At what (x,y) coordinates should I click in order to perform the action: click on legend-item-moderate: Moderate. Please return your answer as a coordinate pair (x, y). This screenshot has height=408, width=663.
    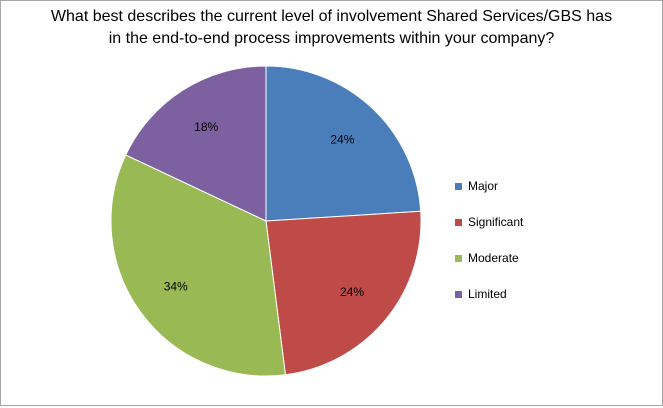
    Looking at the image, I should click on (489, 258).